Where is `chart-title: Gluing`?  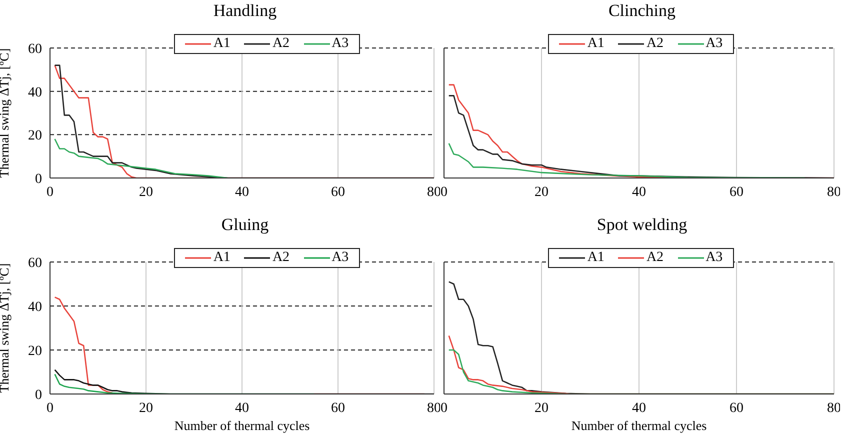 chart-title: Gluing is located at coordinates (245, 225).